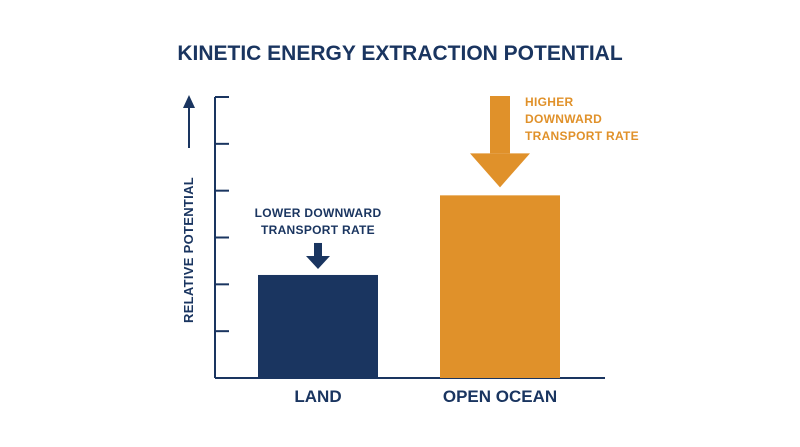 The image size is (800, 447). What do you see at coordinates (500, 396) in the screenshot?
I see `category-label-open-ocean: OPEN OCEAN` at bounding box center [500, 396].